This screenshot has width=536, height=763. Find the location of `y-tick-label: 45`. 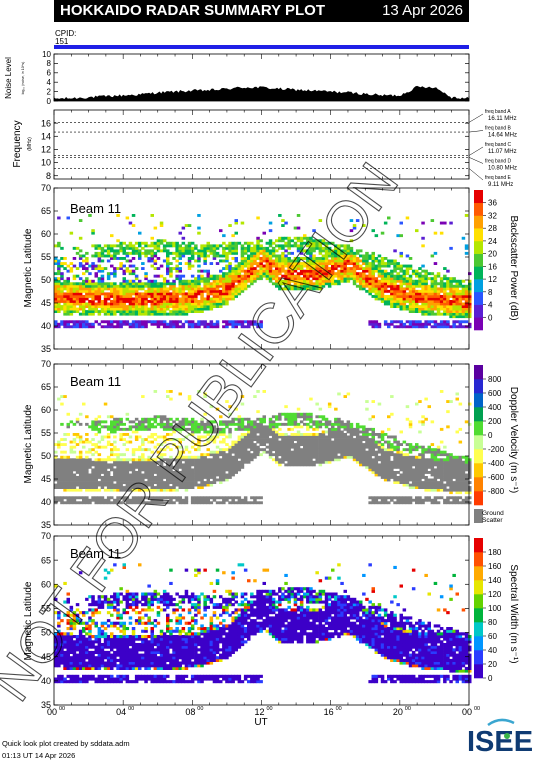

y-tick-label: 45 is located at coordinates (46, 303).